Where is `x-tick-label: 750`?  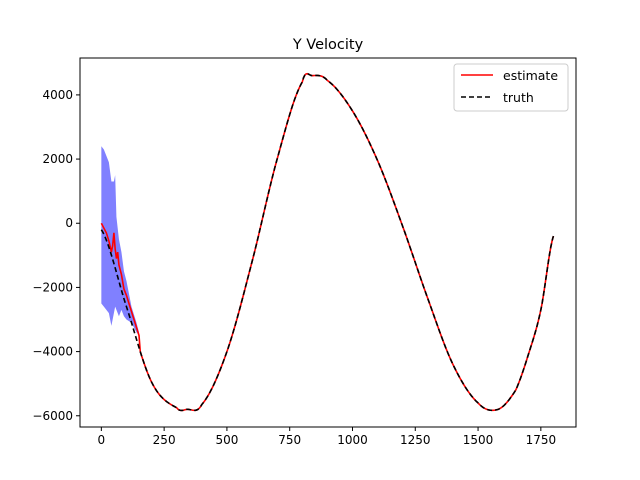
x-tick-label: 750 is located at coordinates (289, 440).